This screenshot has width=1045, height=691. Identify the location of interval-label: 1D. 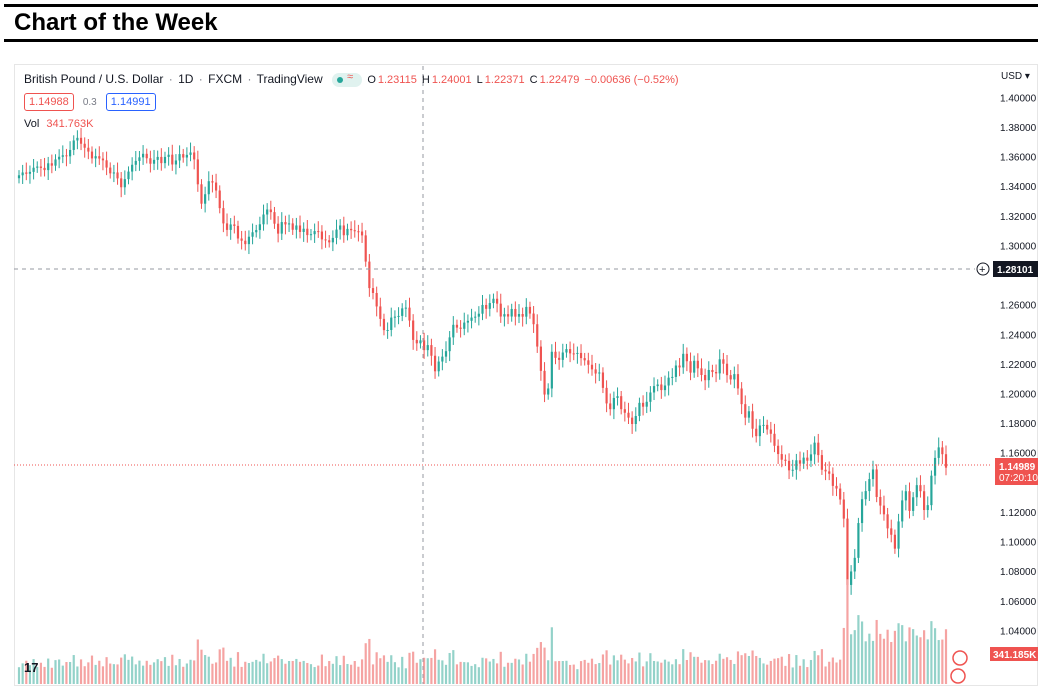
(186, 79).